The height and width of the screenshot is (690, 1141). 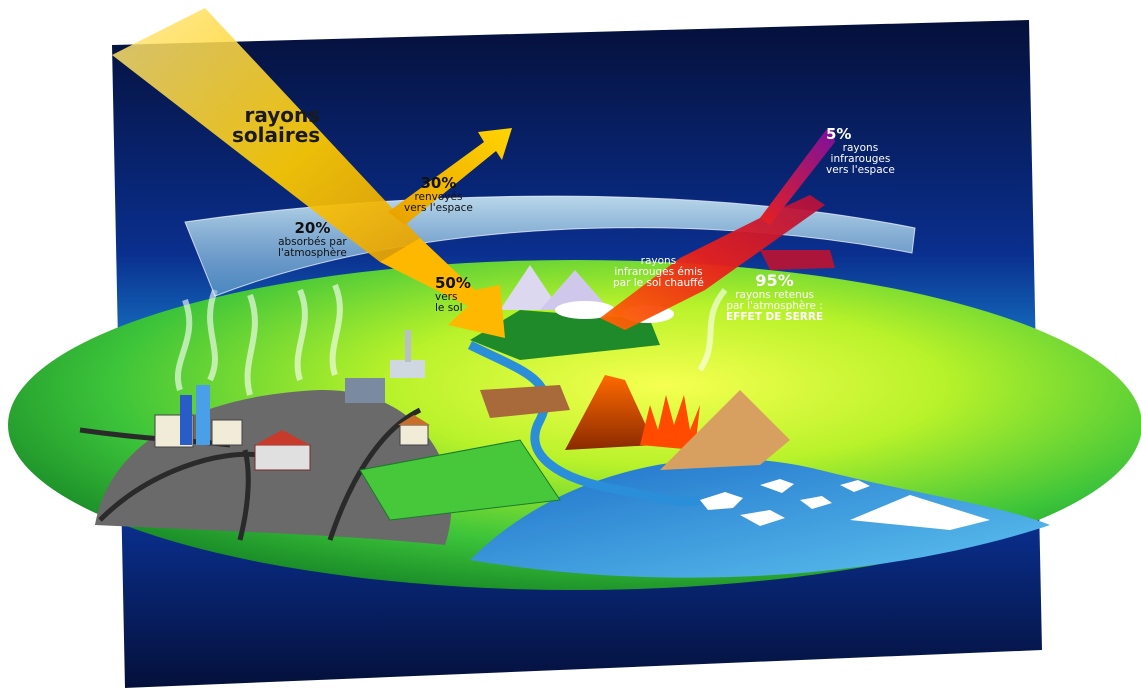 I want to click on retained-line1: rayons retenus, so click(x=774, y=294).